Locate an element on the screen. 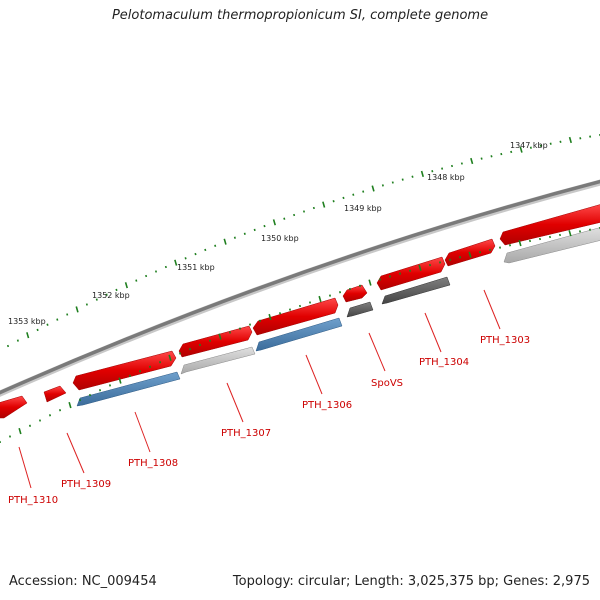 Image resolution: width=600 pixels, height=600 pixels. gene-pth-1308-arrow is located at coordinates (124, 370).